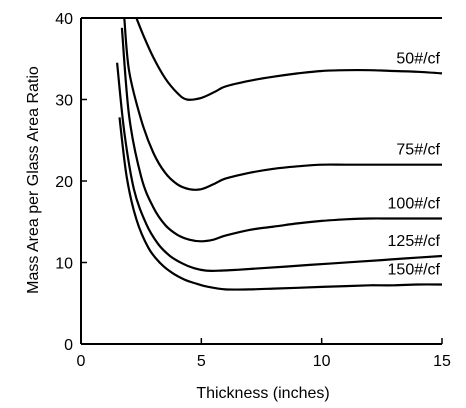 This screenshot has height=408, width=466. What do you see at coordinates (322, 361) in the screenshot?
I see `x-tick-label: 10` at bounding box center [322, 361].